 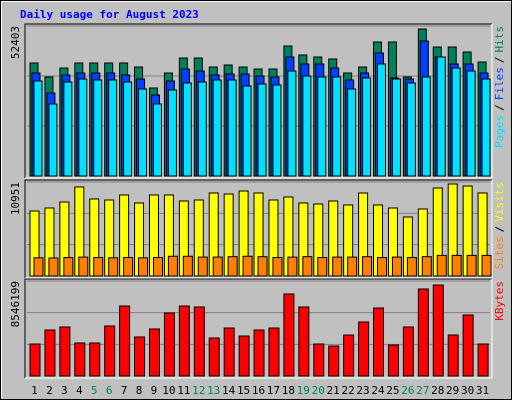 What do you see at coordinates (258, 390) in the screenshot?
I see `x-tick-label: 16` at bounding box center [258, 390].